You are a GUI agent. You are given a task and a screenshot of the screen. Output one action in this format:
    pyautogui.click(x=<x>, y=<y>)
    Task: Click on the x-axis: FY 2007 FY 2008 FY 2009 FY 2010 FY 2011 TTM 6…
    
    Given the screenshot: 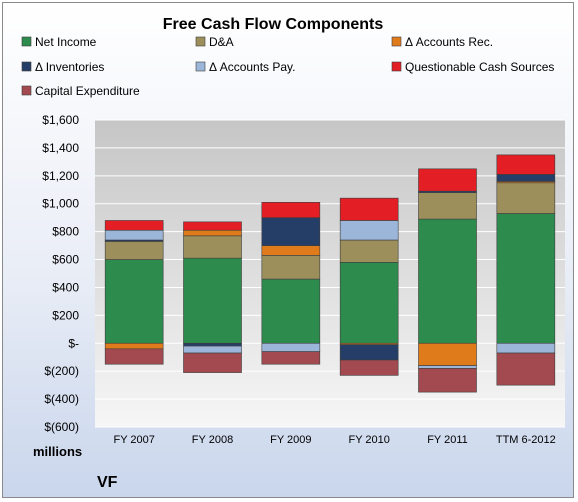 What is the action you would take?
    pyautogui.click(x=334, y=440)
    